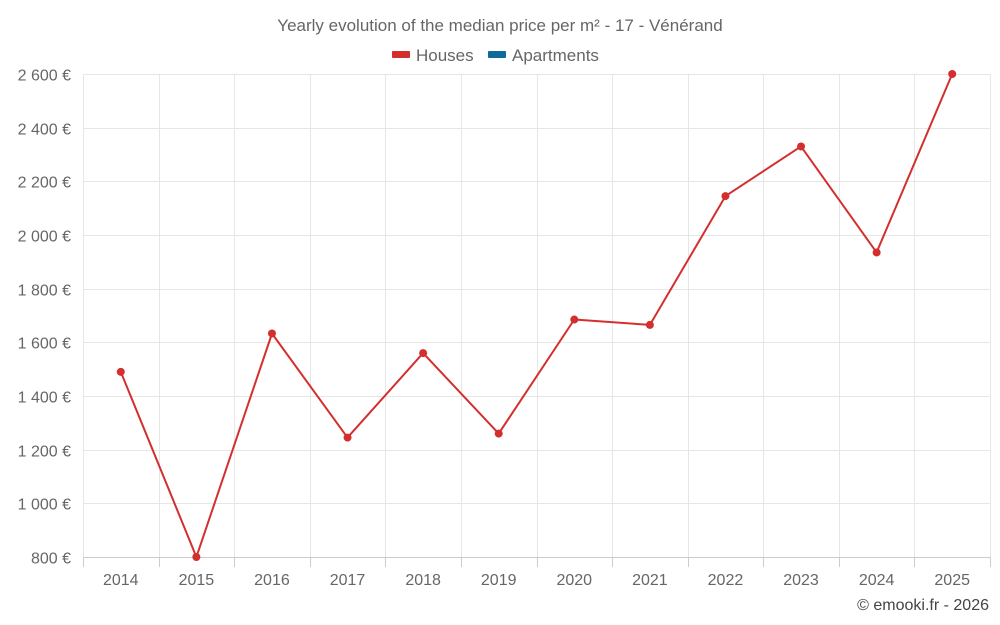 The width and height of the screenshot is (1000, 625). What do you see at coordinates (574, 319) in the screenshot?
I see `data-point-houses-2020` at bounding box center [574, 319].